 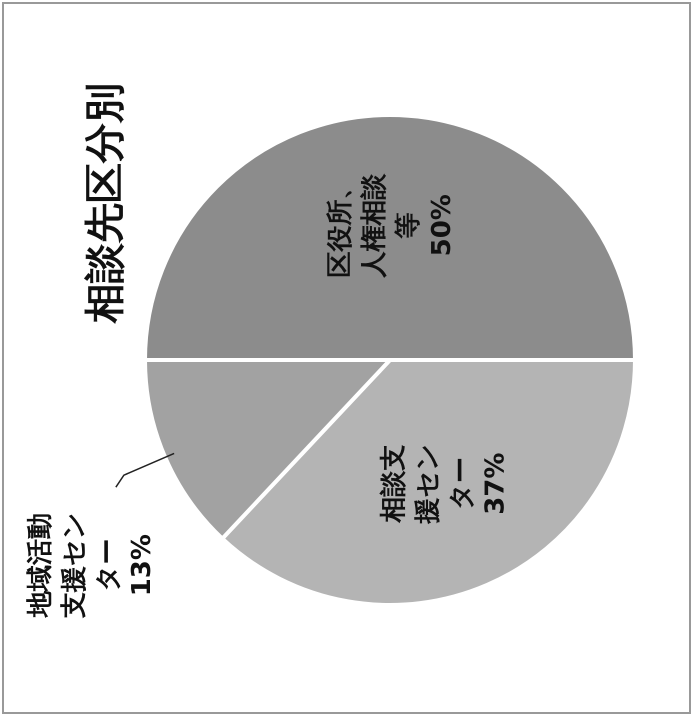 I want to click on text: 相談先区分別, so click(x=105, y=203).